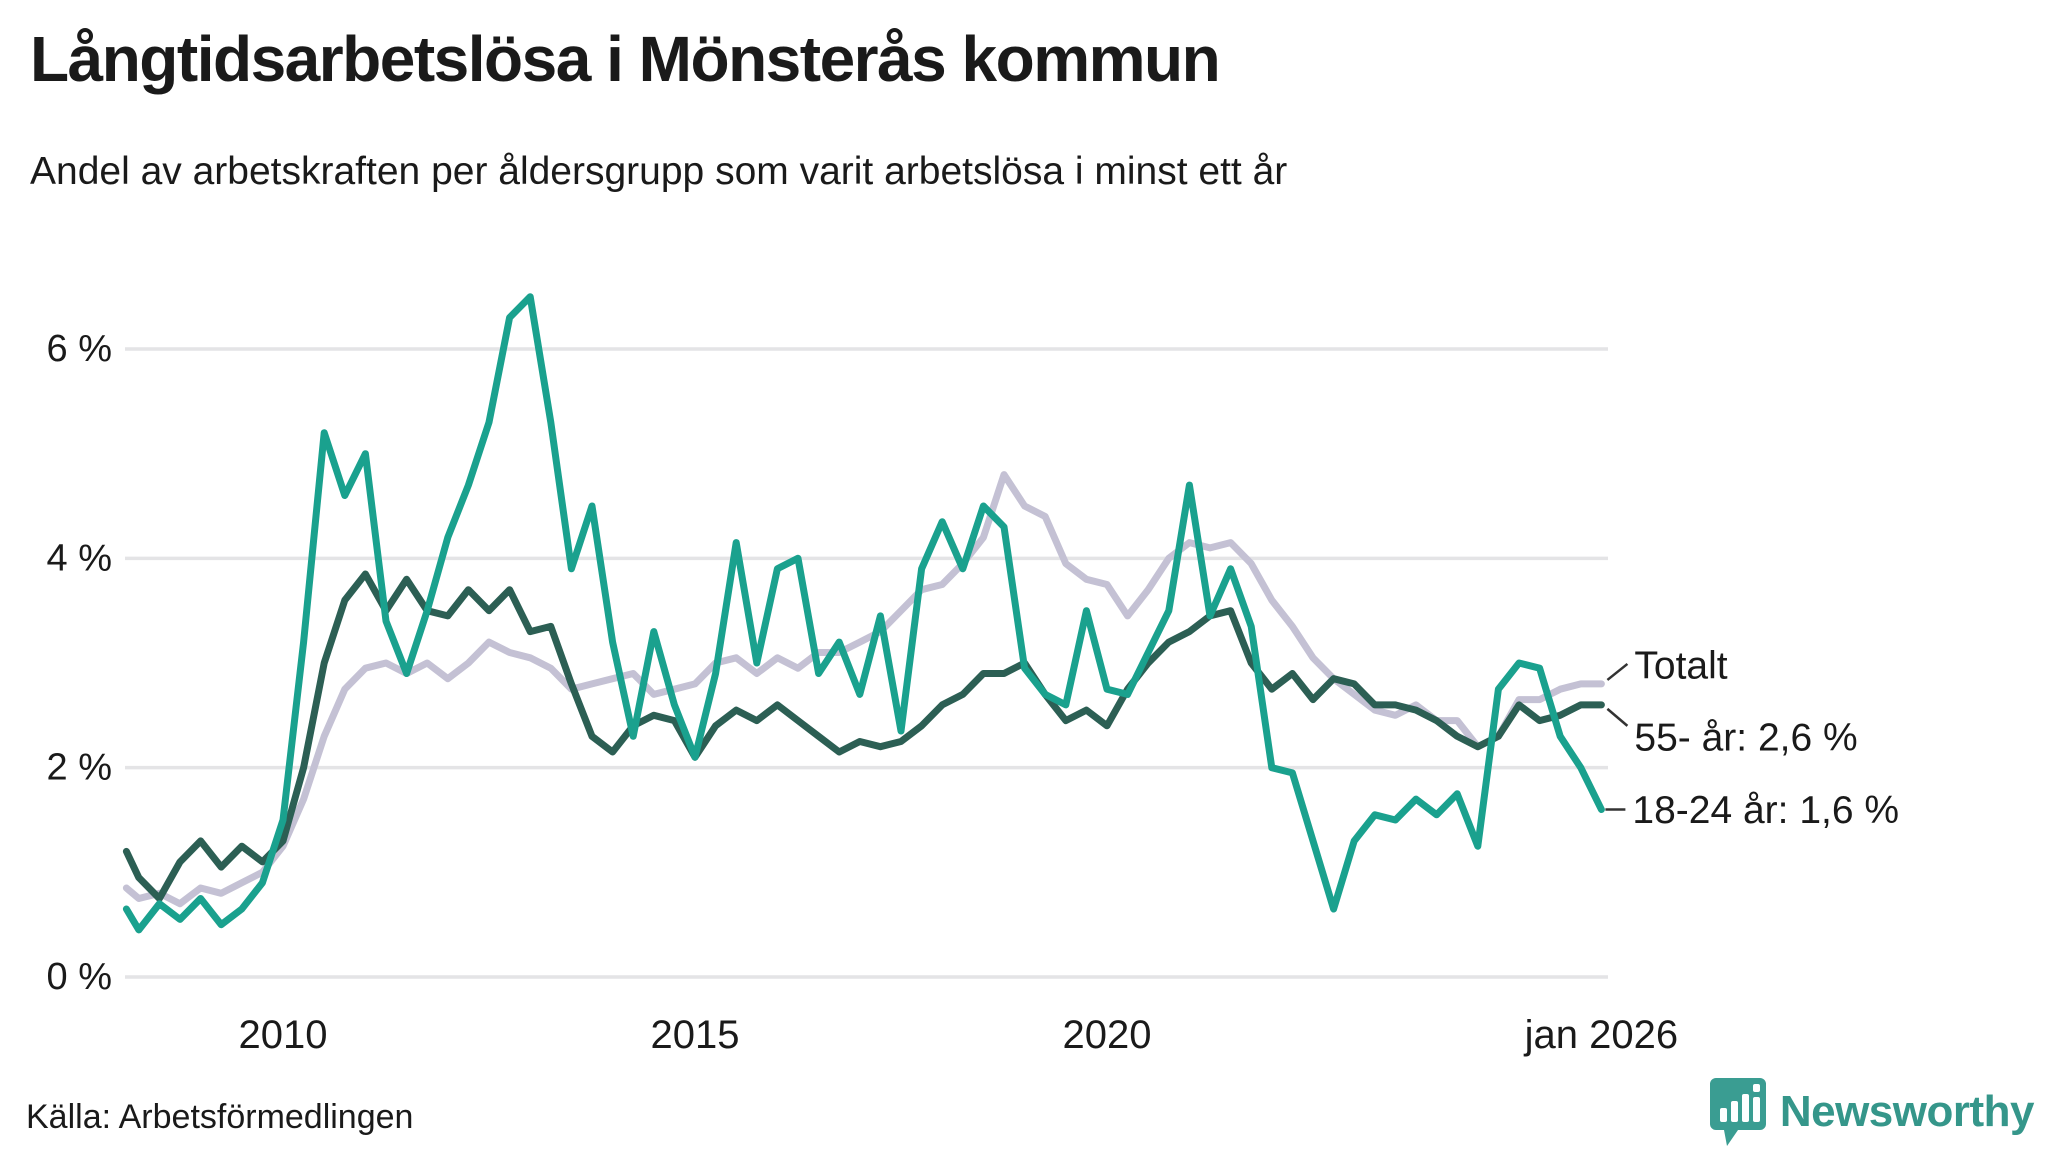  Describe the element at coordinates (1907, 1111) in the screenshot. I see `brand-name: Newsworthy` at that location.